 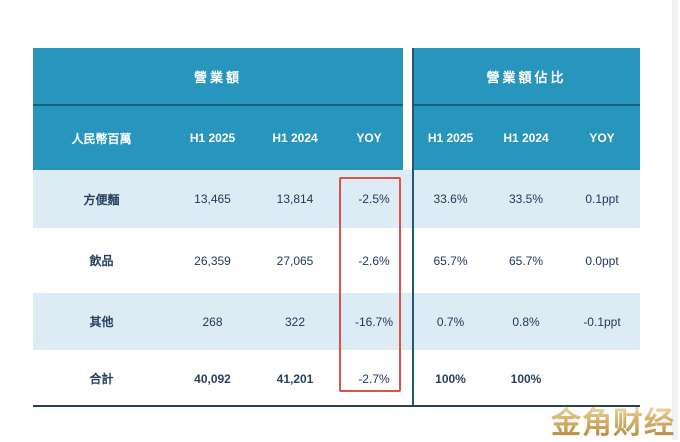 What do you see at coordinates (212, 321) in the screenshot?
I see `cell-rev-h1-2025: 268` at bounding box center [212, 321].